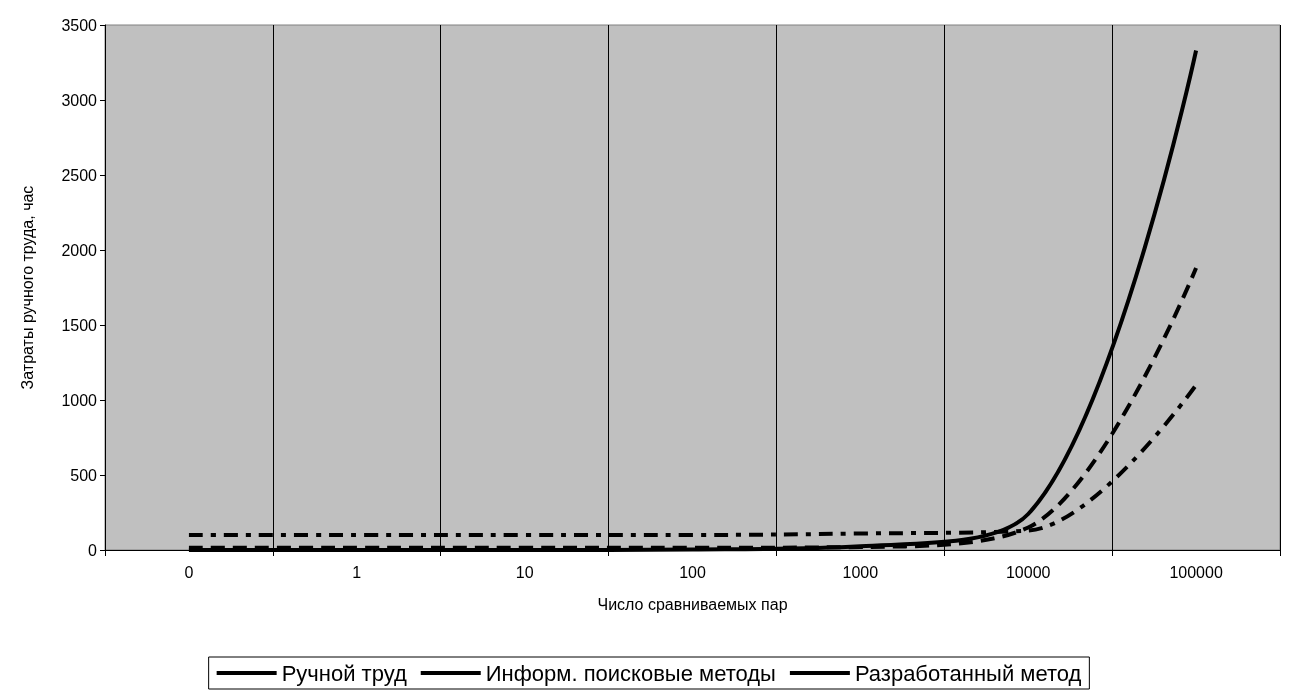 The width and height of the screenshot is (1298, 693). What do you see at coordinates (79, 250) in the screenshot?
I see `y-tick-label: 2000` at bounding box center [79, 250].